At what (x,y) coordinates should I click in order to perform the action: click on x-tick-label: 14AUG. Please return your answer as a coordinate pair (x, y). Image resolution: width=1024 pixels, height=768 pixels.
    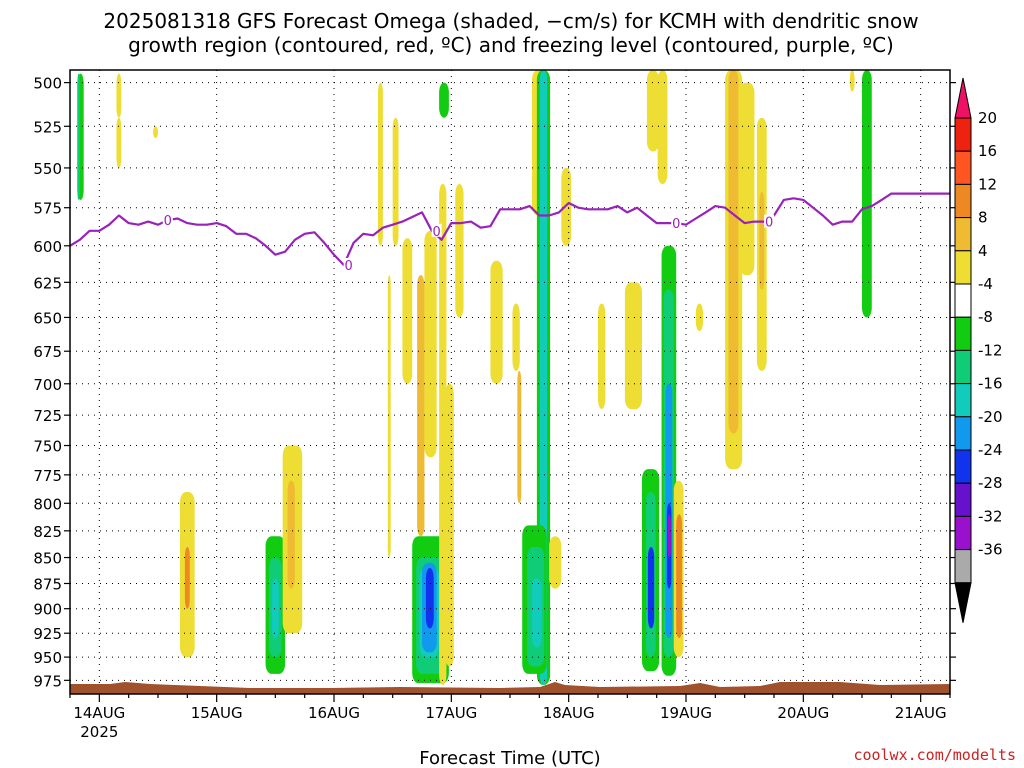
    Looking at the image, I should click on (99, 713).